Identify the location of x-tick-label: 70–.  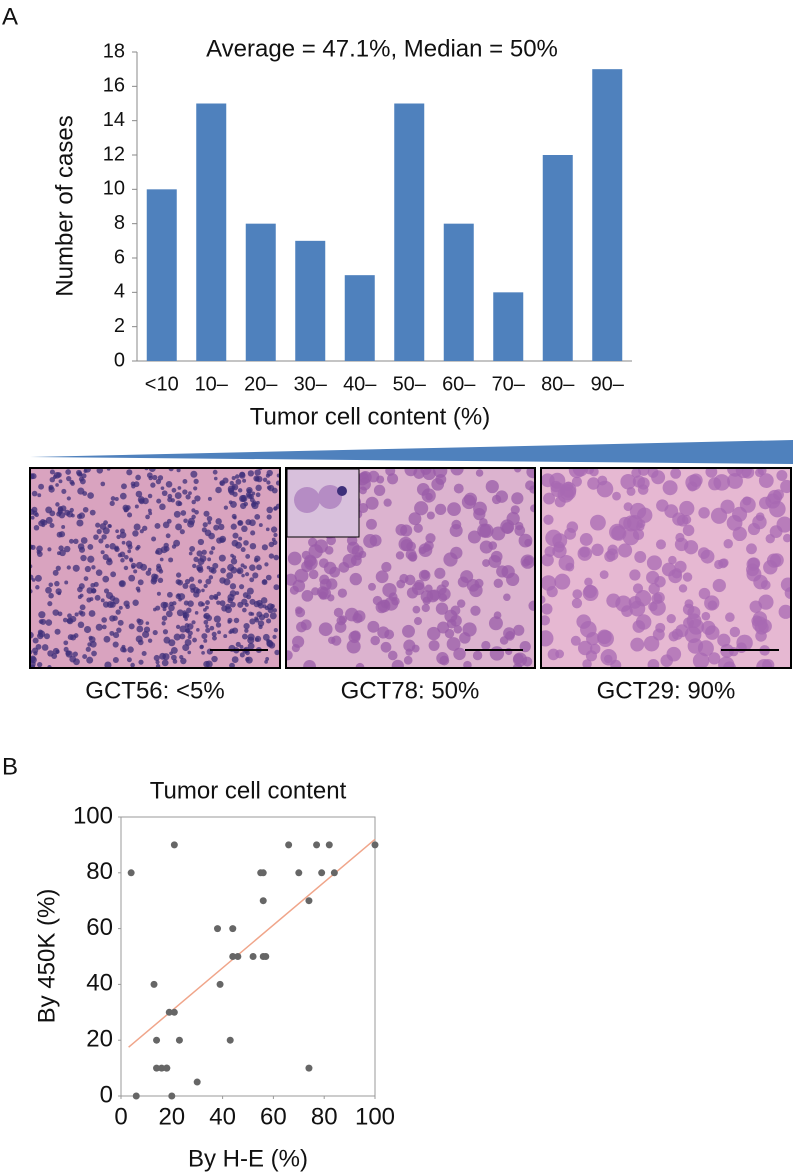
(509, 384).